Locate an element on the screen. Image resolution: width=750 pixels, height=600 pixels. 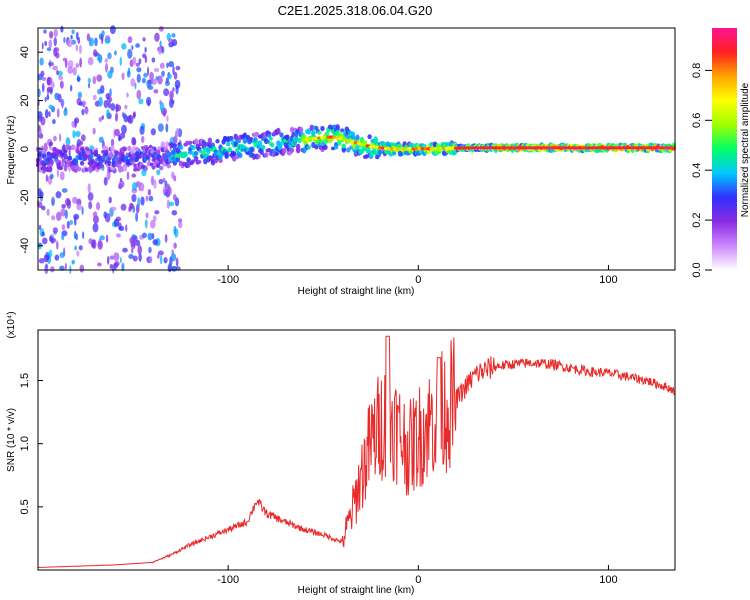
spectrogram-y-tick-label-0: -40 is located at coordinates (25, 246).